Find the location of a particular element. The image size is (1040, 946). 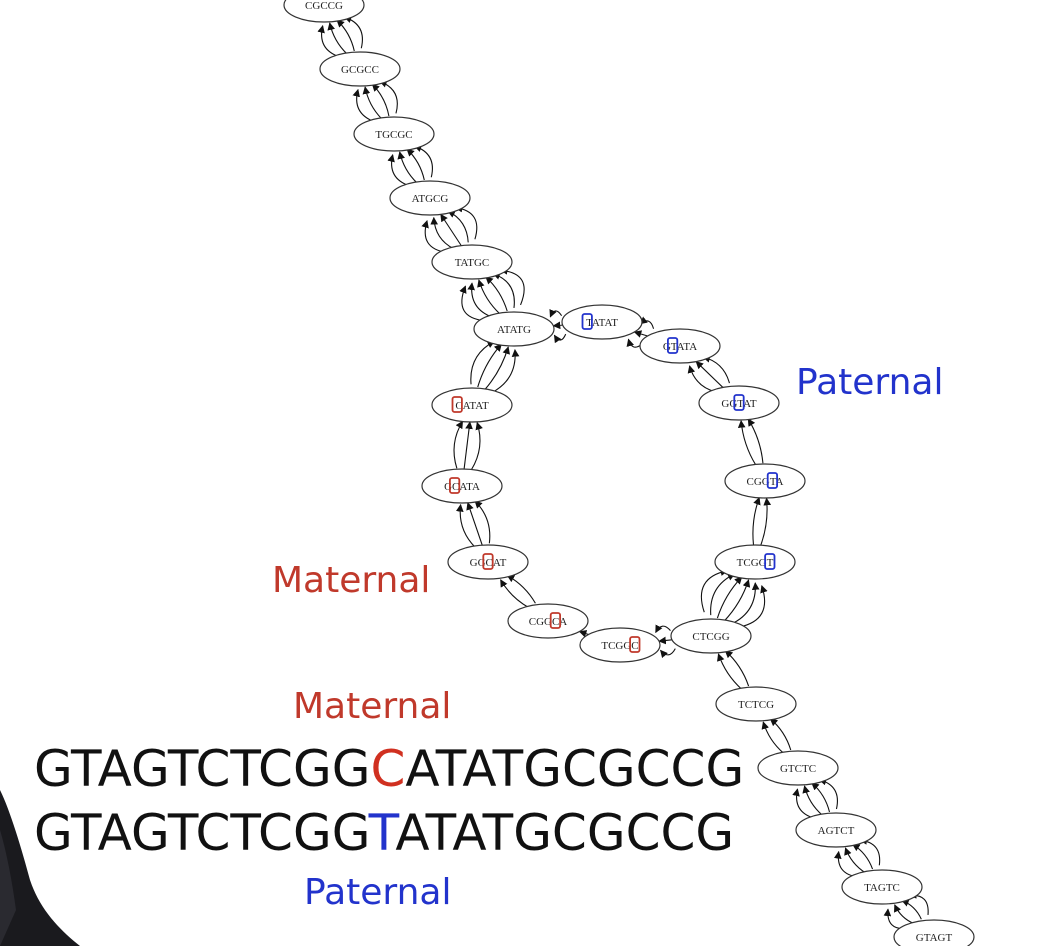

graph-node-catat: CATAT is located at coordinates (472, 405).